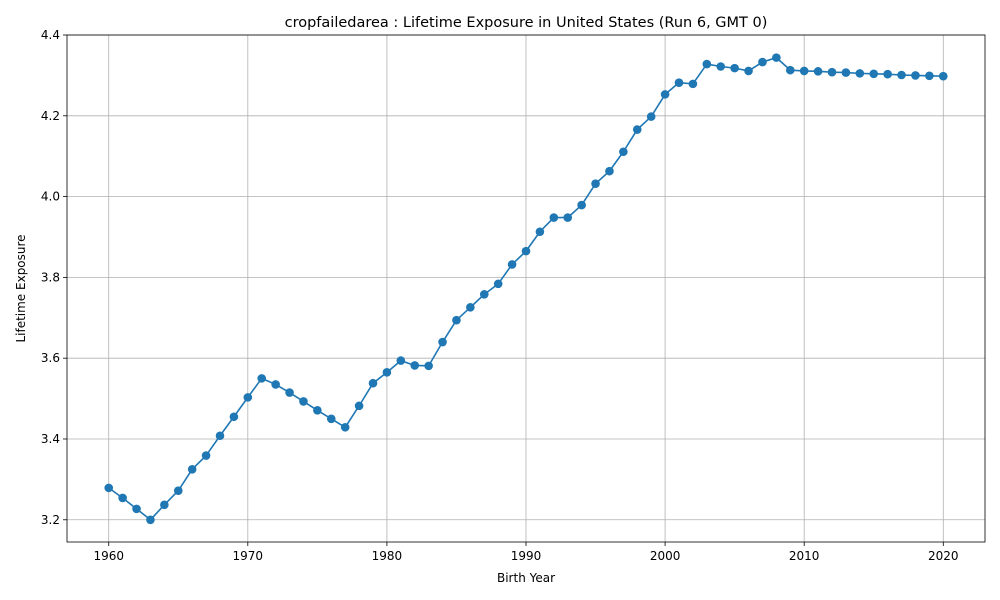 The width and height of the screenshot is (1000, 600). What do you see at coordinates (50, 116) in the screenshot?
I see `y-tick-label: 4.2` at bounding box center [50, 116].